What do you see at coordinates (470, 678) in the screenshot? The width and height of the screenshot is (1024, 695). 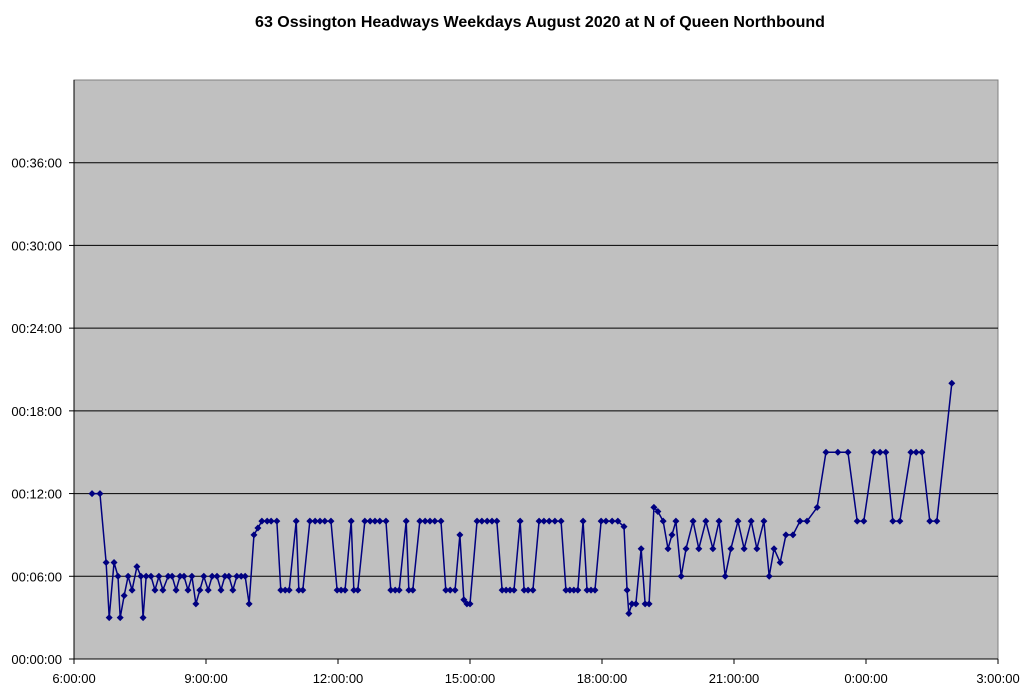 I see `x-tick-label: 15:00:00` at bounding box center [470, 678].